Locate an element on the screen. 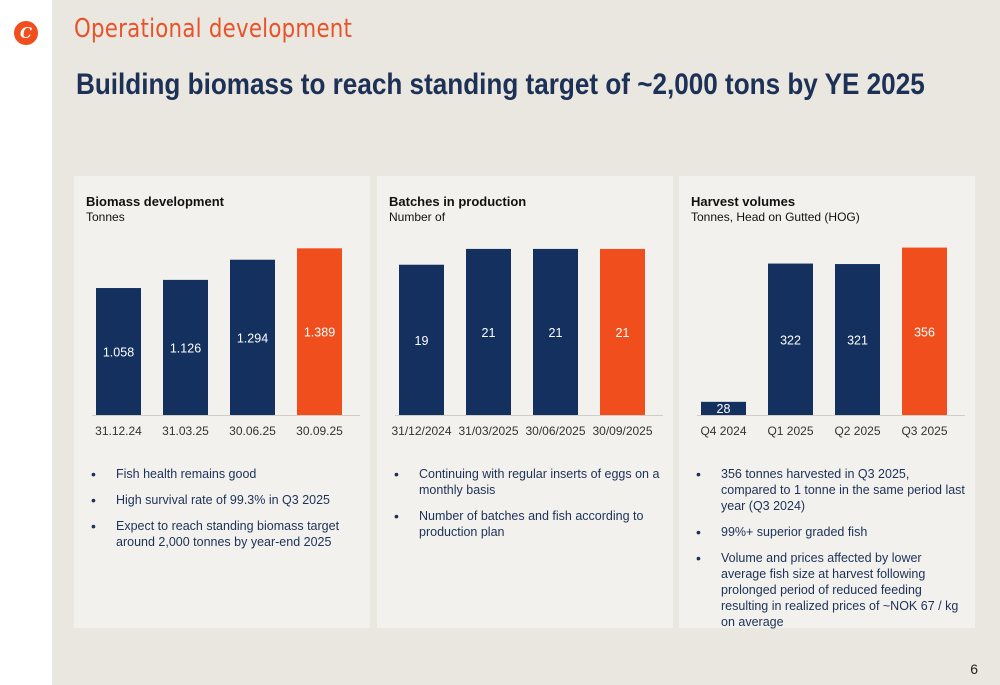 This screenshot has height=685, width=1000. panel-subtitle: Tonnes is located at coordinates (105, 217).